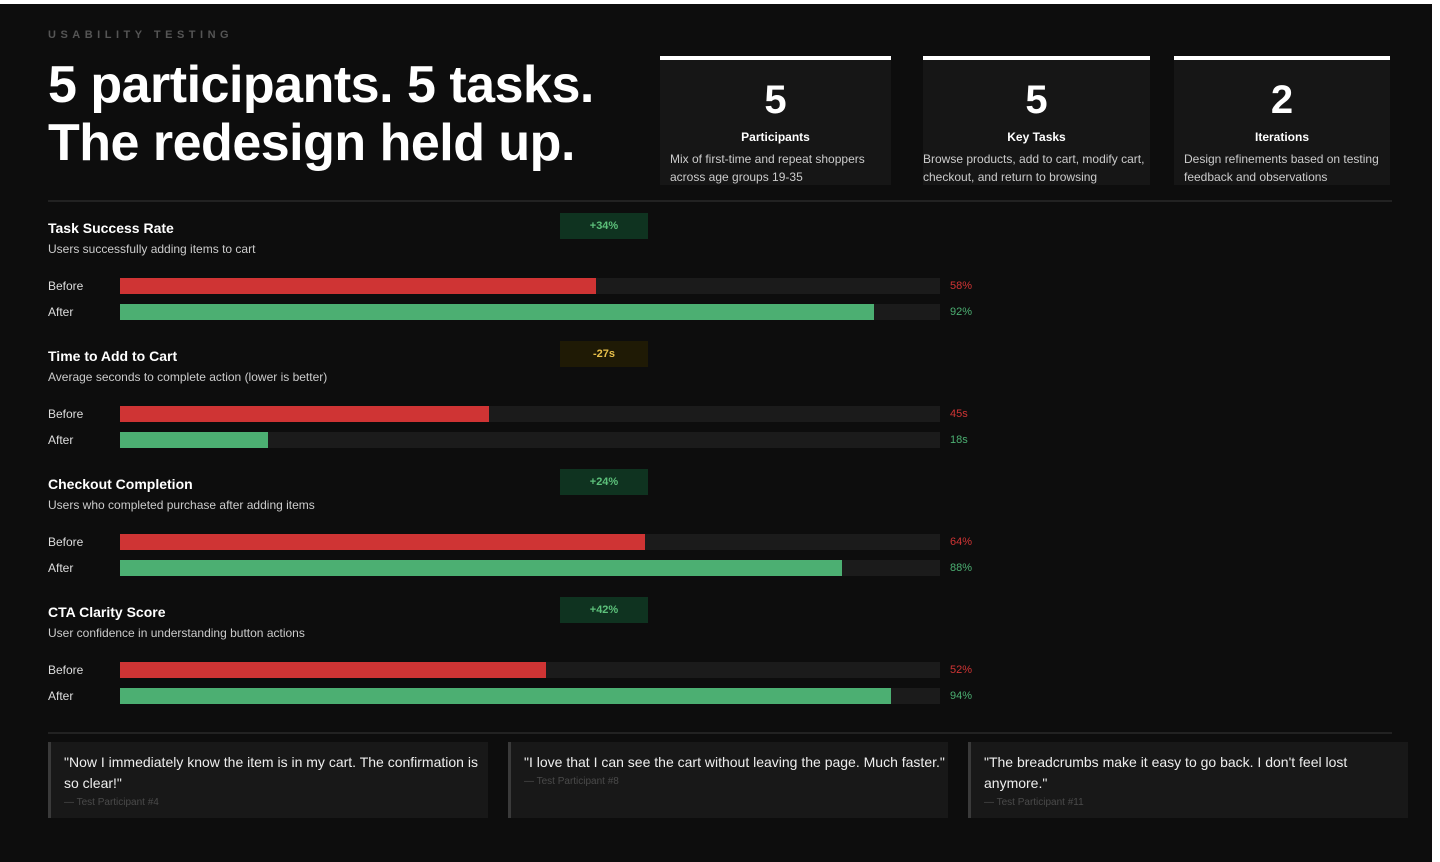  I want to click on stat-label: Iterations, so click(1281, 137).